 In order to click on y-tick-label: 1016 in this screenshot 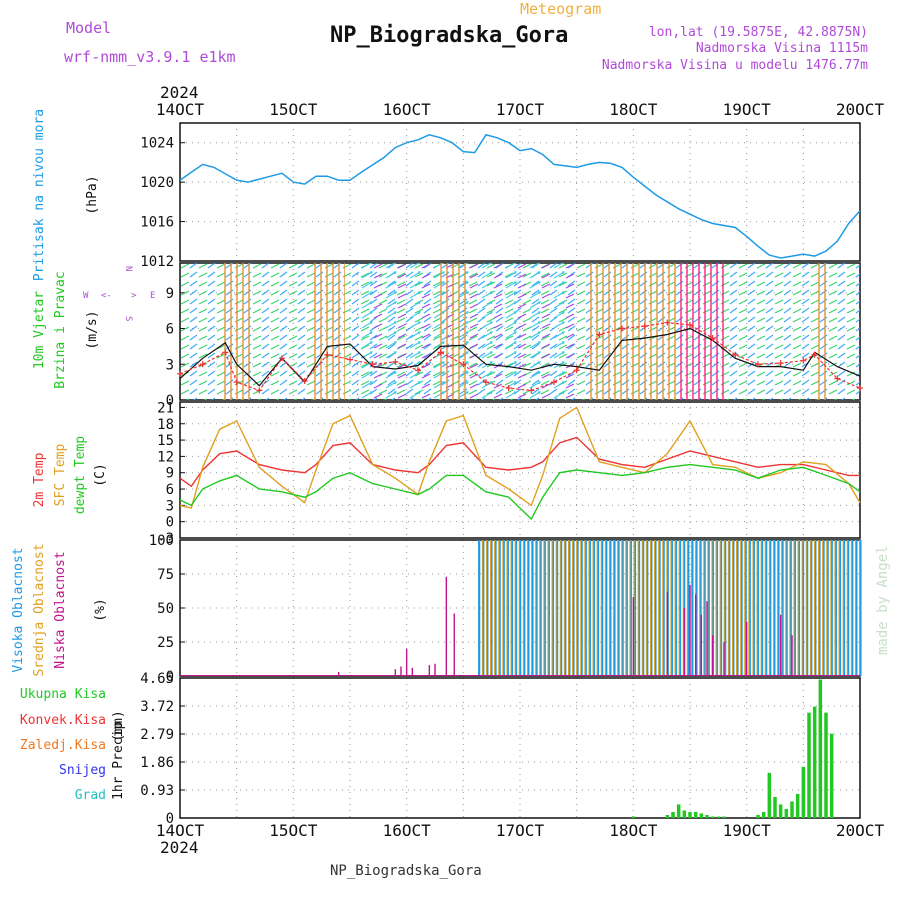, I will do `click(157, 223)`.